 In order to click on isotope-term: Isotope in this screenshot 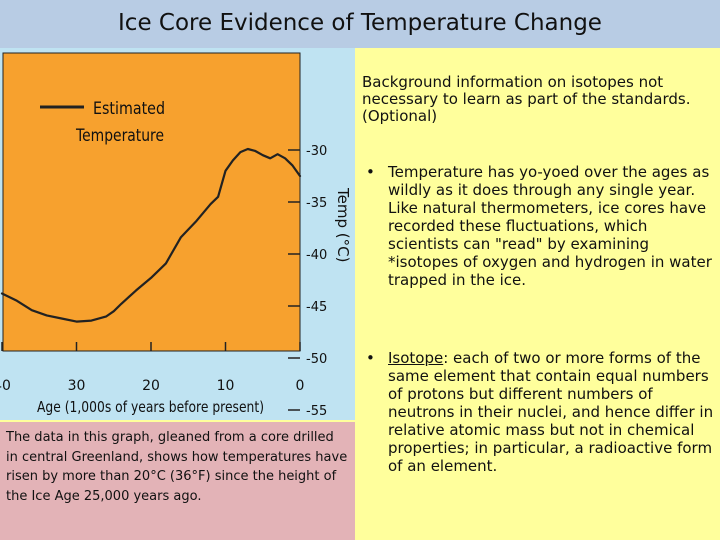, I will do `click(416, 358)`.